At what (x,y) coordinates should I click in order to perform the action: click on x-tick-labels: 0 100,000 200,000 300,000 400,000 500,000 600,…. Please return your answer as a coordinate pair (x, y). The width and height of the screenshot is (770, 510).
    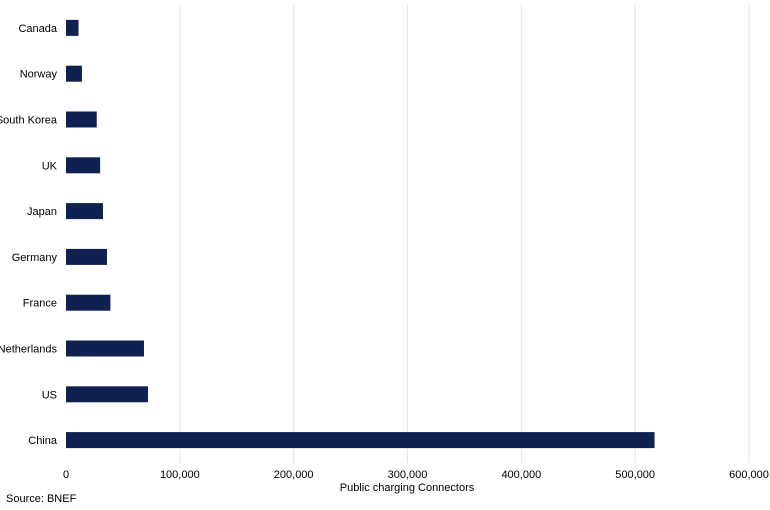
    Looking at the image, I should click on (416, 475).